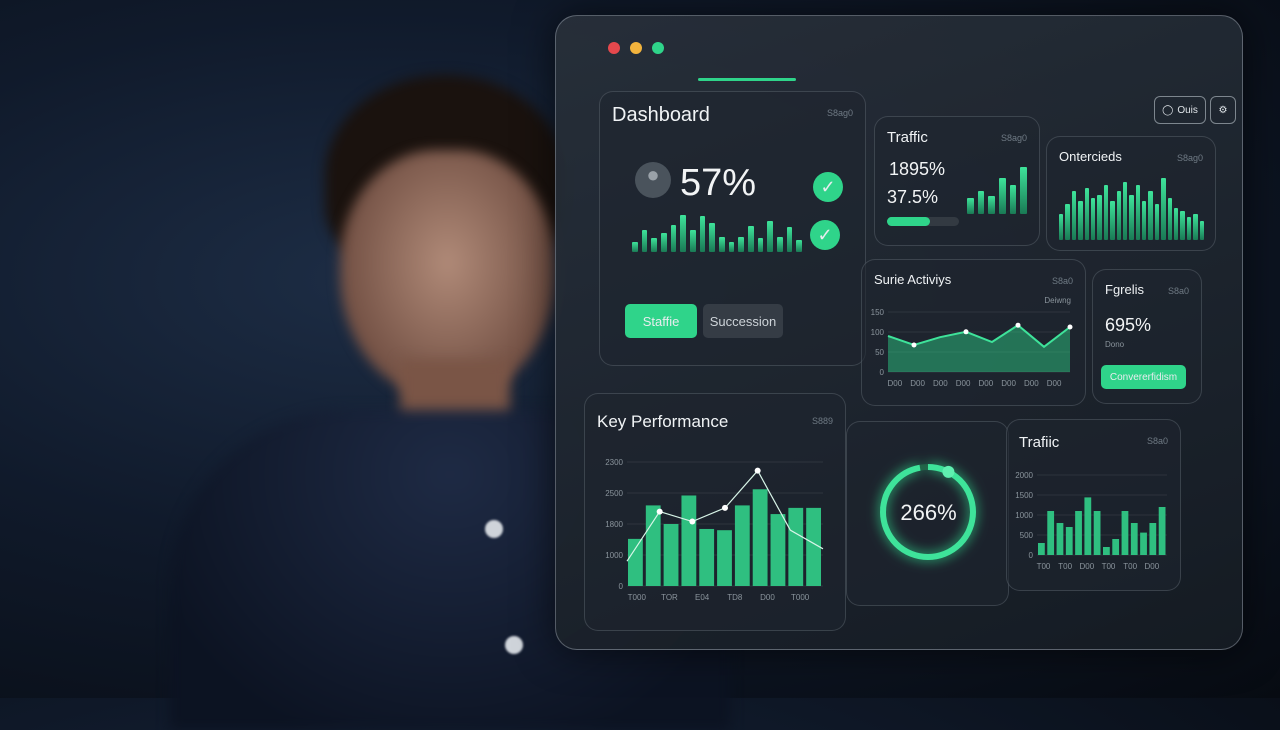 Image resolution: width=1280 pixels, height=730 pixels. Describe the element at coordinates (928, 512) in the screenshot. I see `ring-fill` at that location.